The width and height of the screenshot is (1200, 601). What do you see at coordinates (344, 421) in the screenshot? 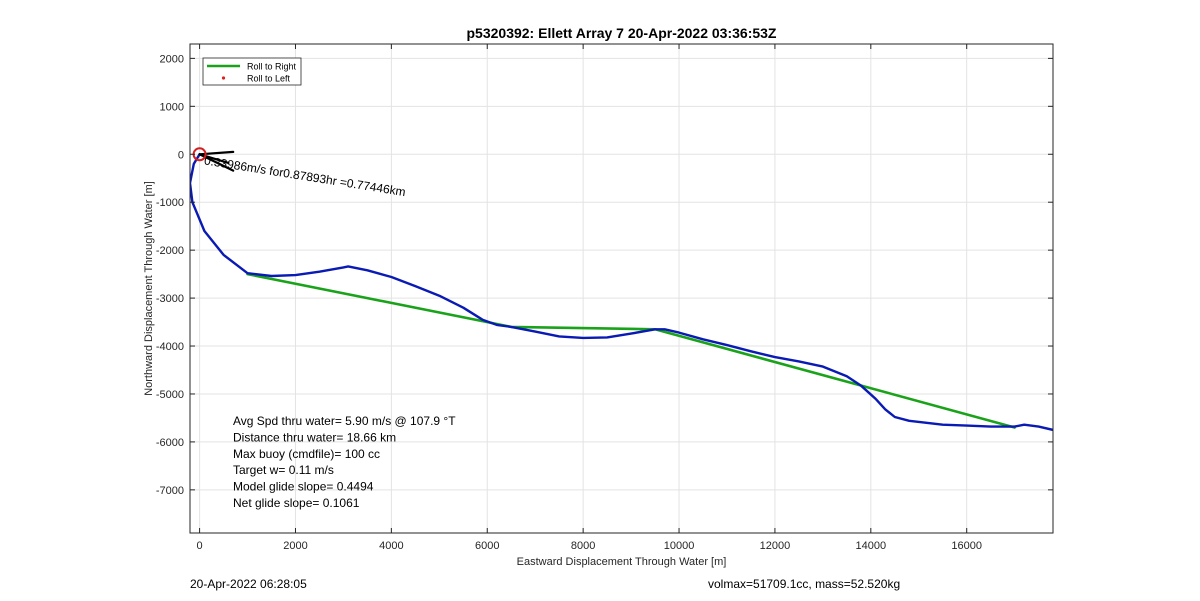
I see `stats-line: Avg Spd thru water= 5.90 m/s @ 107.9 °T` at bounding box center [344, 421].